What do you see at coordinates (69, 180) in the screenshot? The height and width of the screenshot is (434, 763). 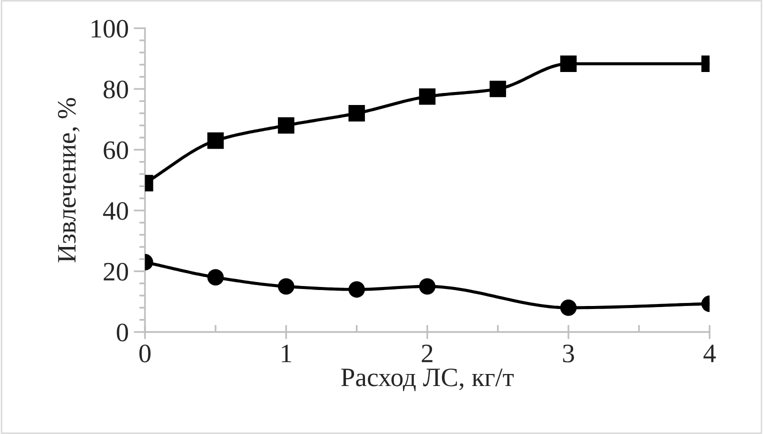 I see `y-axis-title: Извлечение, %` at bounding box center [69, 180].